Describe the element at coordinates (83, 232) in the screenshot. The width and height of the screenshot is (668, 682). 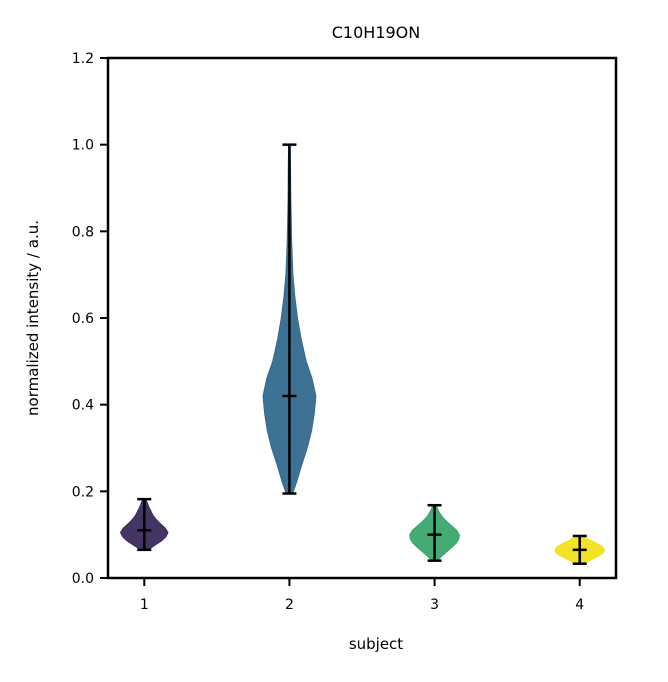
I see `y-tick-label: 0.8` at that location.